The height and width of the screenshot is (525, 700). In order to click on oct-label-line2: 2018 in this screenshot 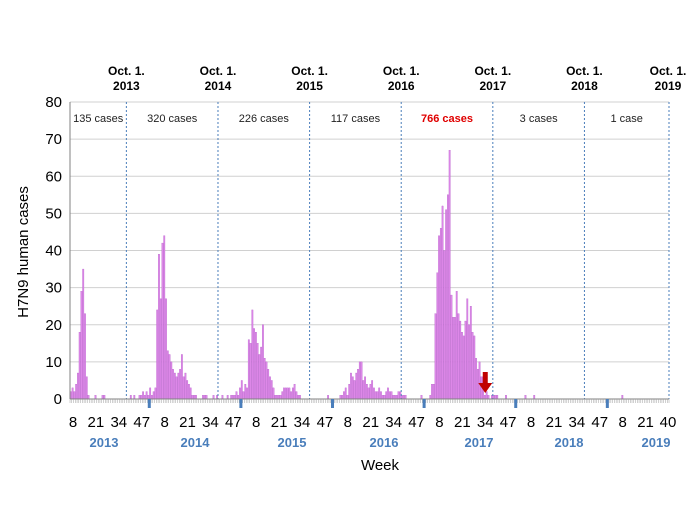, I will do `click(584, 86)`.